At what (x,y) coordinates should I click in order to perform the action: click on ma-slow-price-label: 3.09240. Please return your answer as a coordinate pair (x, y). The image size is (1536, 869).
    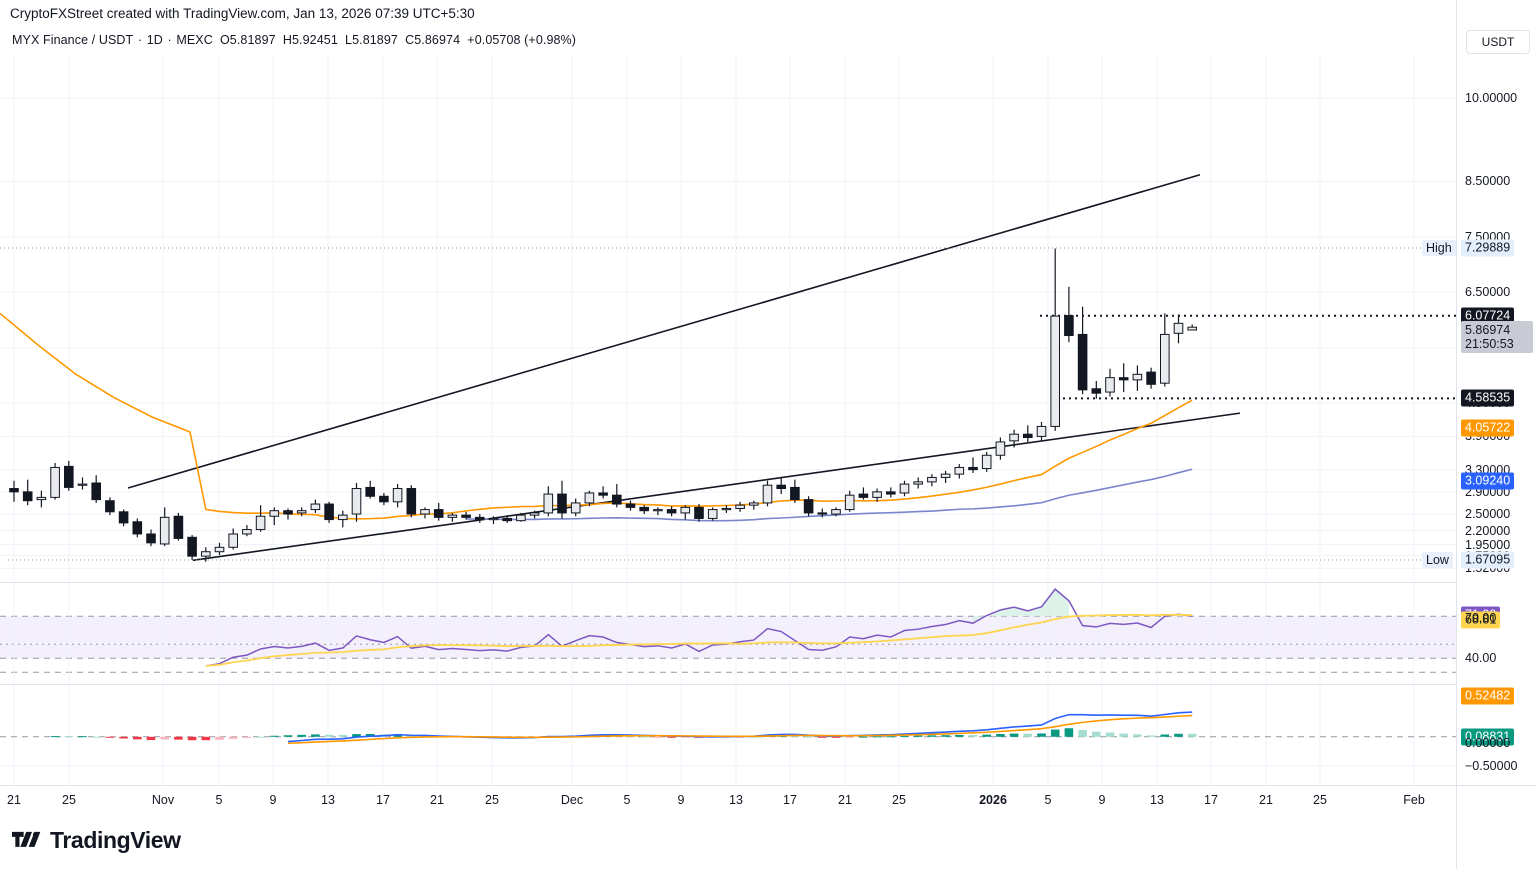
    Looking at the image, I should click on (1488, 481).